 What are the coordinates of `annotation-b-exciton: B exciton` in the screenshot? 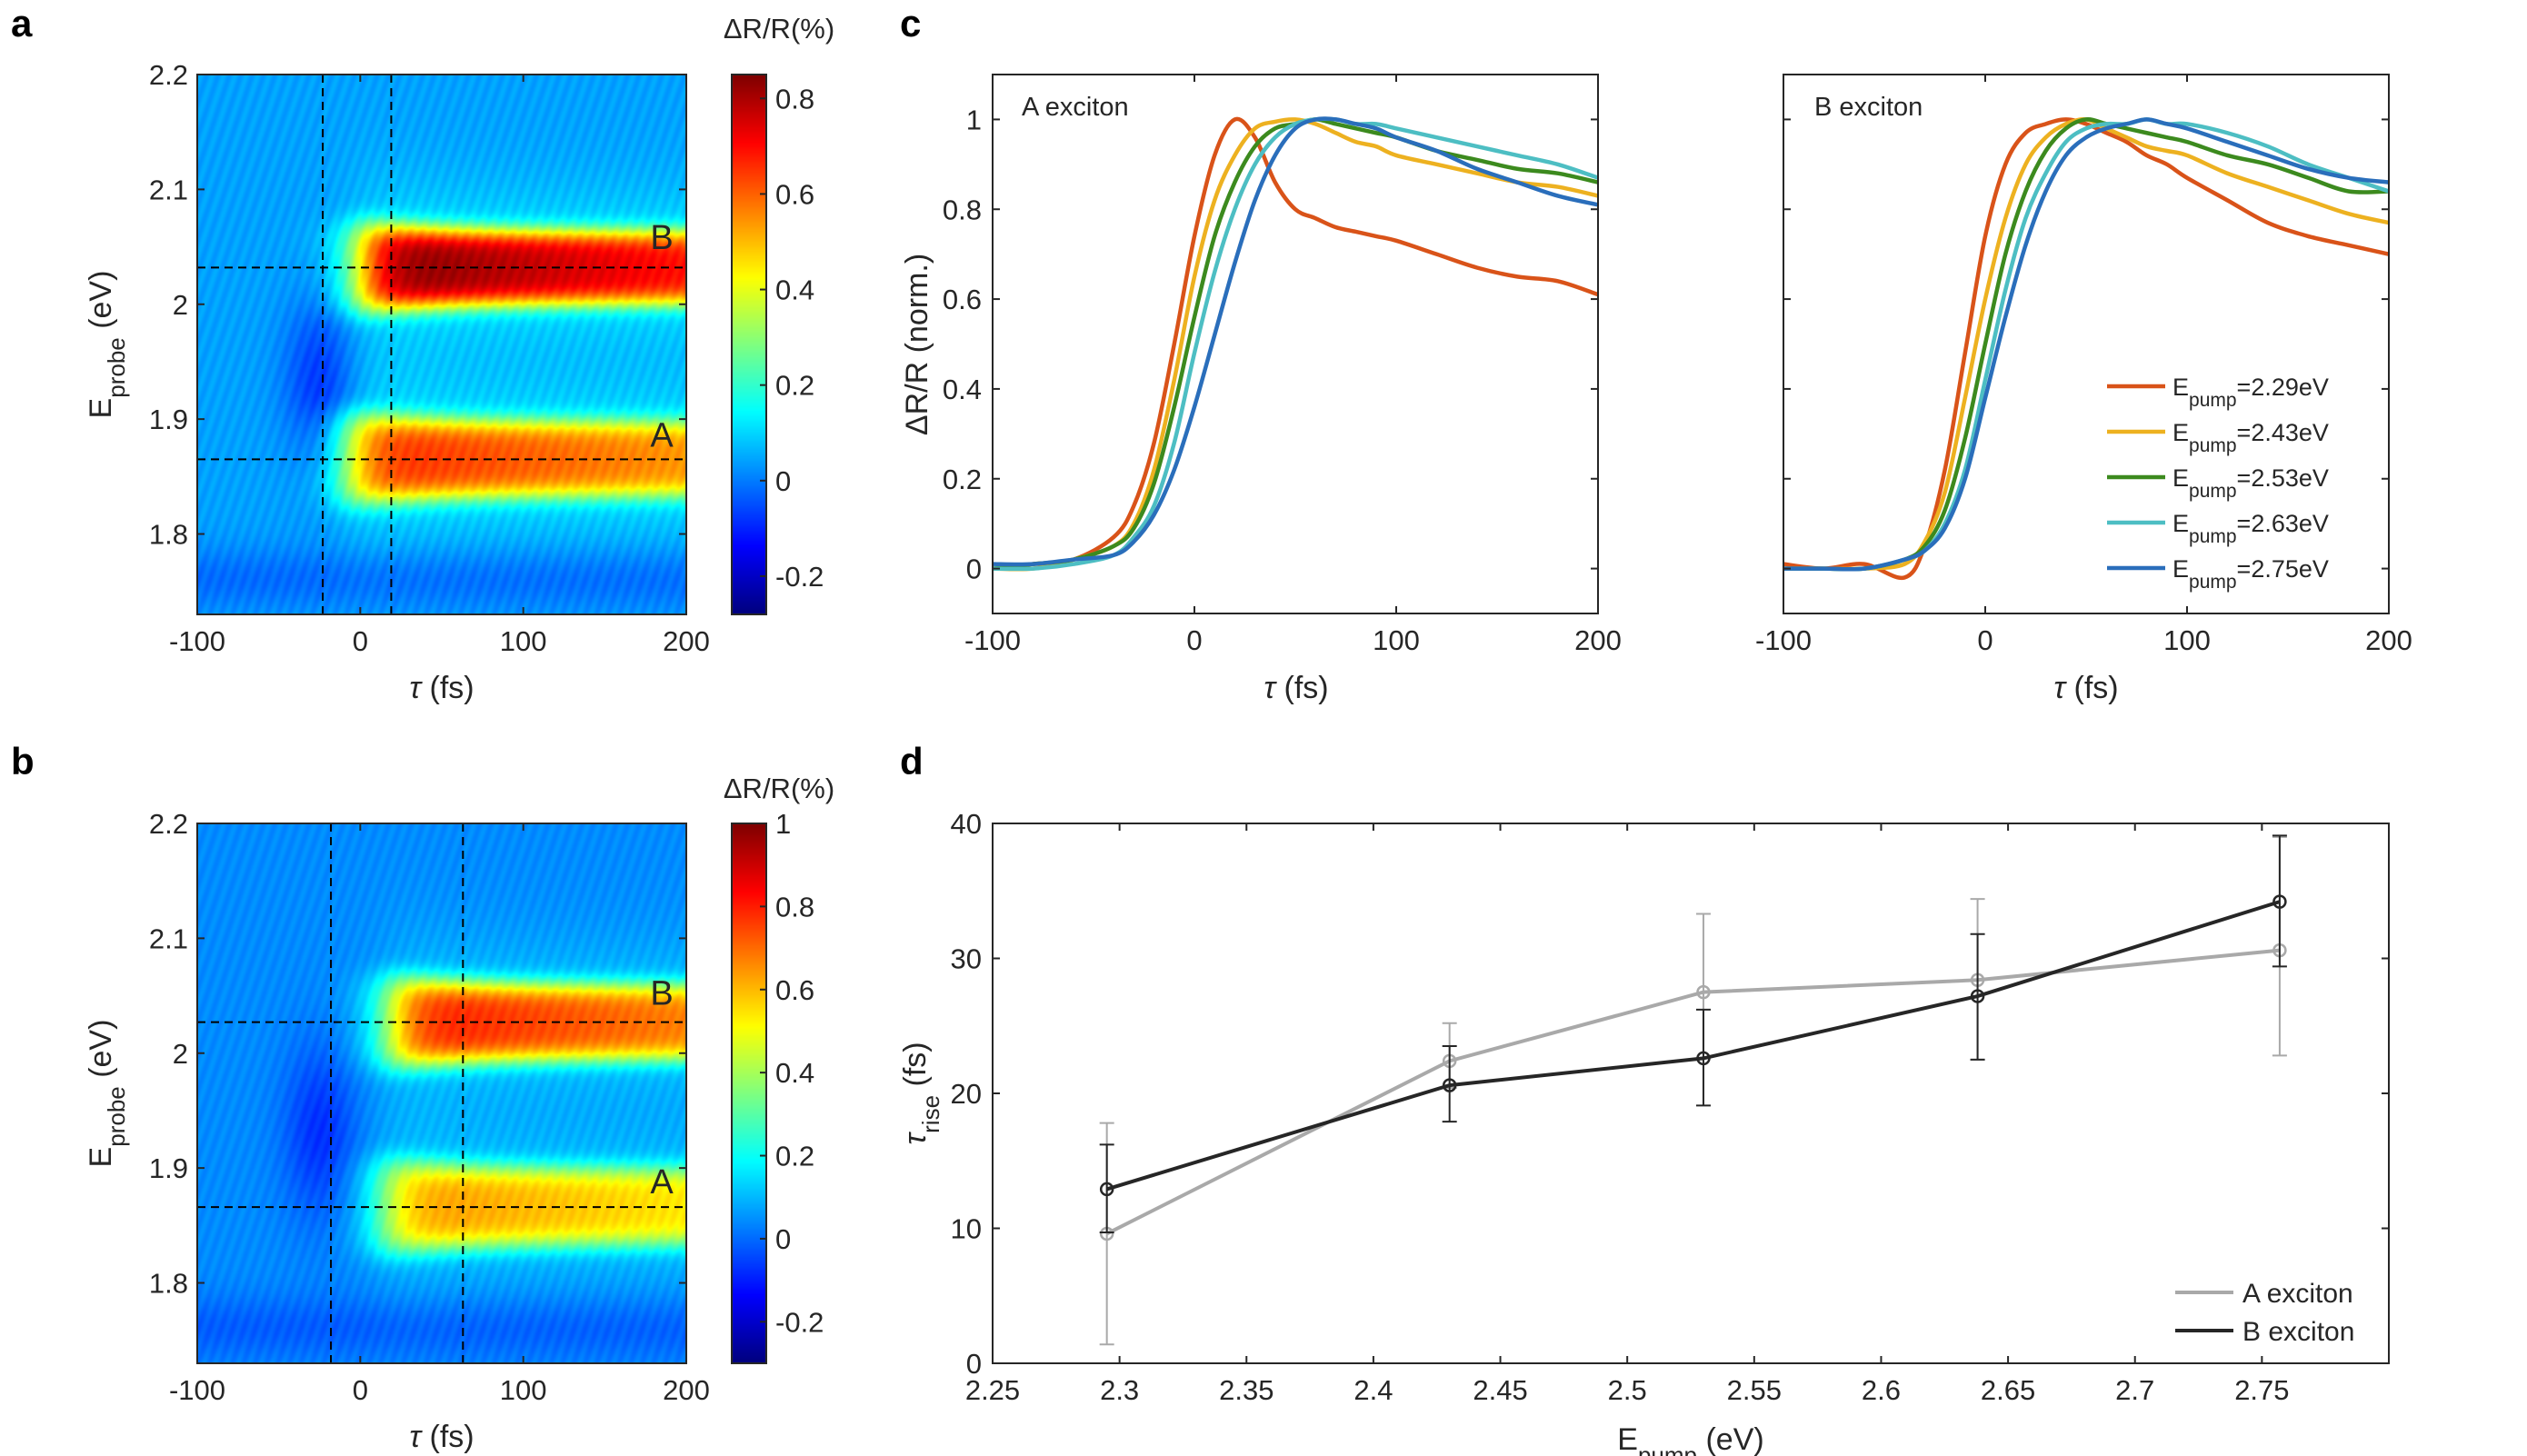 It's located at (1869, 108).